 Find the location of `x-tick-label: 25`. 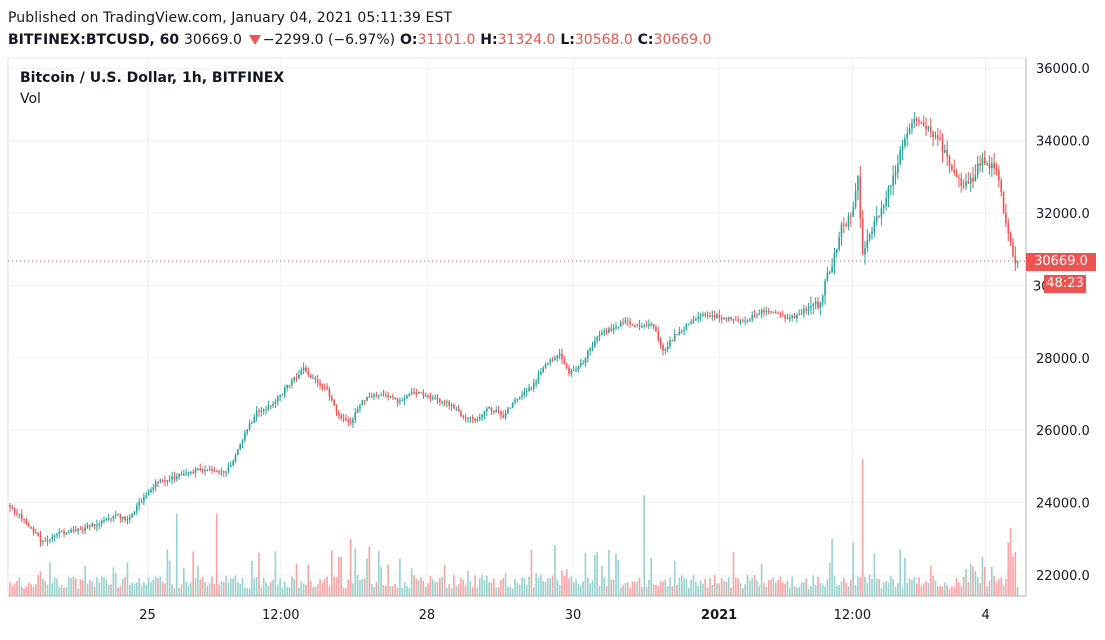

x-tick-label: 25 is located at coordinates (147, 615).